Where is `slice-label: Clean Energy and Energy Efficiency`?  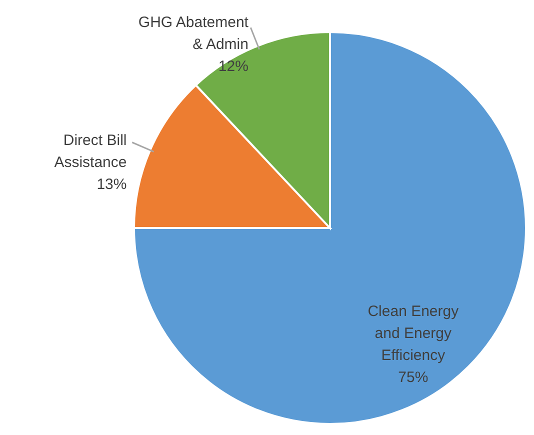
slice-label: Clean Energy and Energy Efficiency is located at coordinates (414, 333).